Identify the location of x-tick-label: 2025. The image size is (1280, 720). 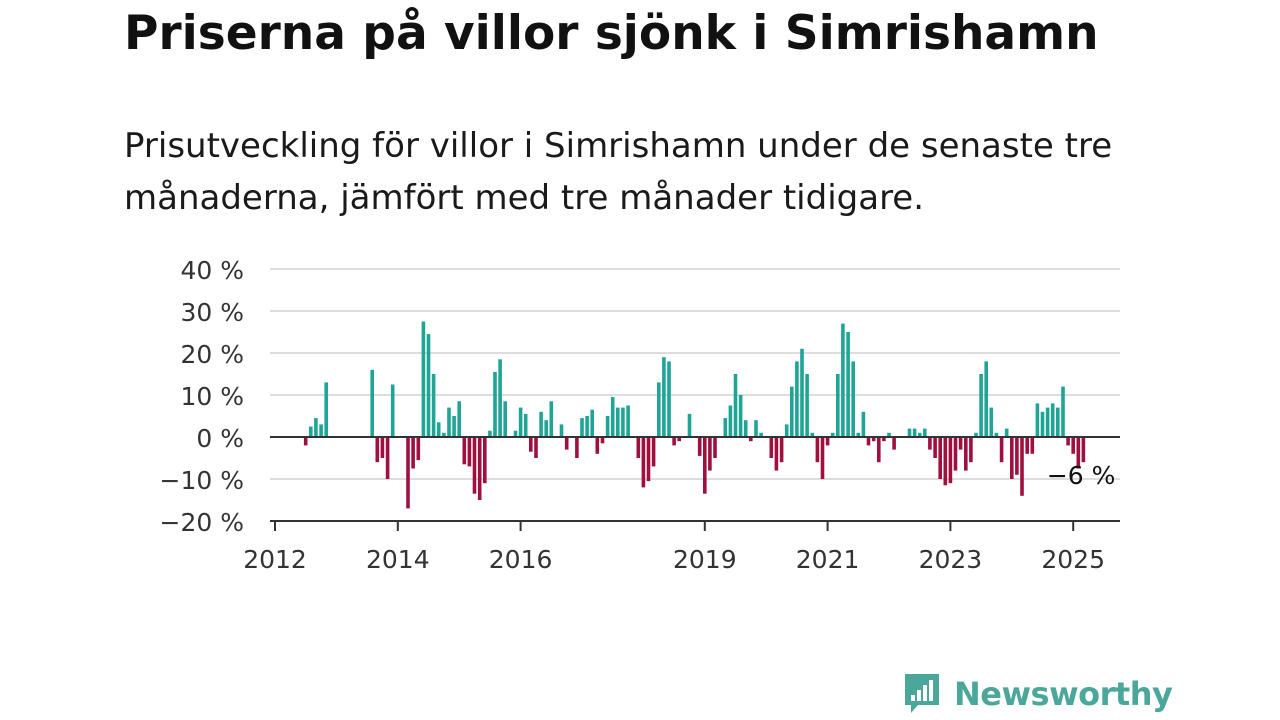
(1073, 559).